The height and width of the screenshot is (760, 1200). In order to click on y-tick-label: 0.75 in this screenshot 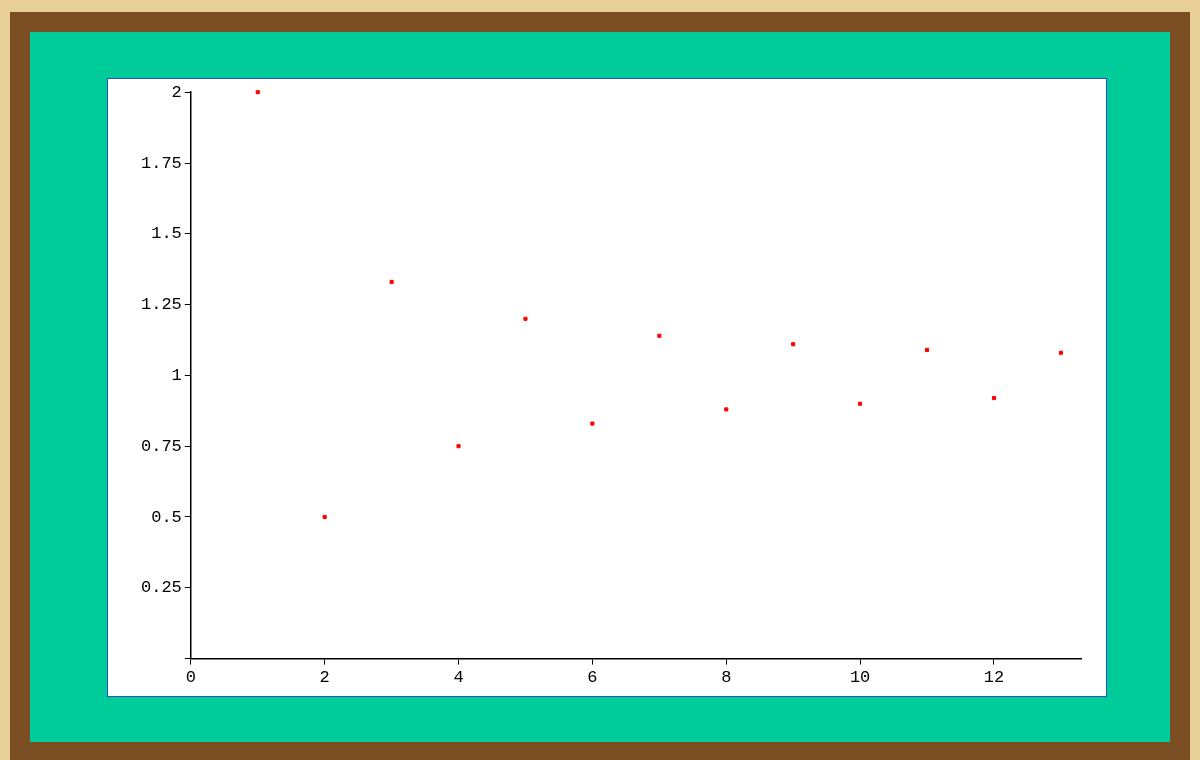, I will do `click(161, 446)`.